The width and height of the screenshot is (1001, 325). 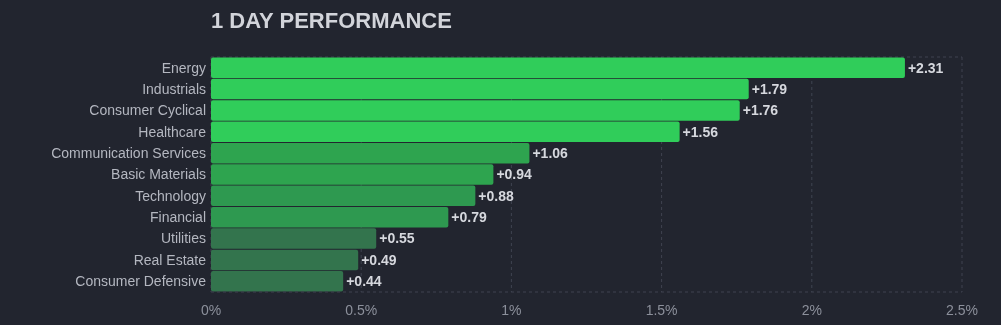 What do you see at coordinates (397, 238) in the screenshot?
I see `data-label: +0.55` at bounding box center [397, 238].